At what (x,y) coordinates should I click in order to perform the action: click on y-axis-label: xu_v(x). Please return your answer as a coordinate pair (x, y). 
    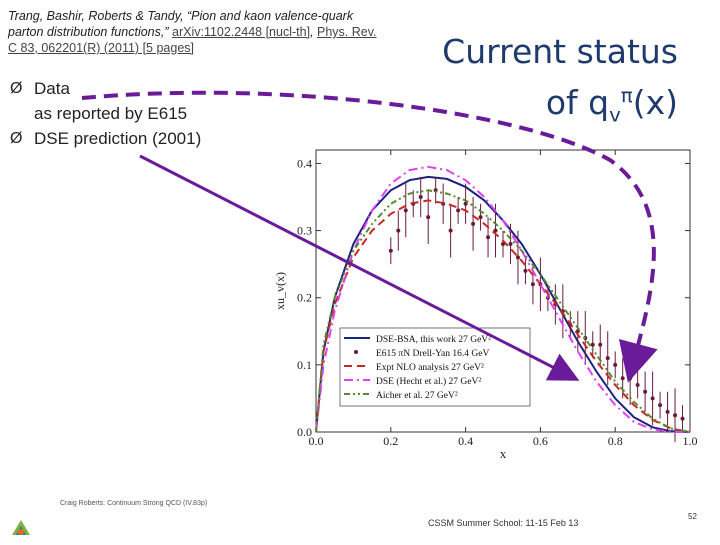
    Looking at the image, I should click on (280, 291).